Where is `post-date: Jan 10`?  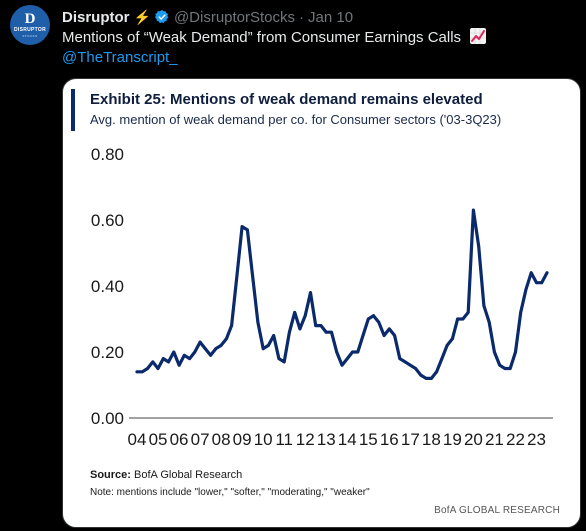 post-date: Jan 10 is located at coordinates (331, 17).